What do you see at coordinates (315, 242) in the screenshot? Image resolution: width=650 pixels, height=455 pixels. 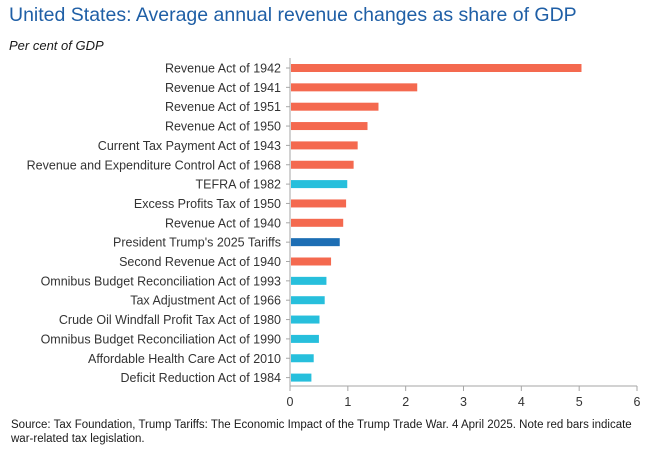 I see `bar-president-trump-s-2025-tariffs` at bounding box center [315, 242].